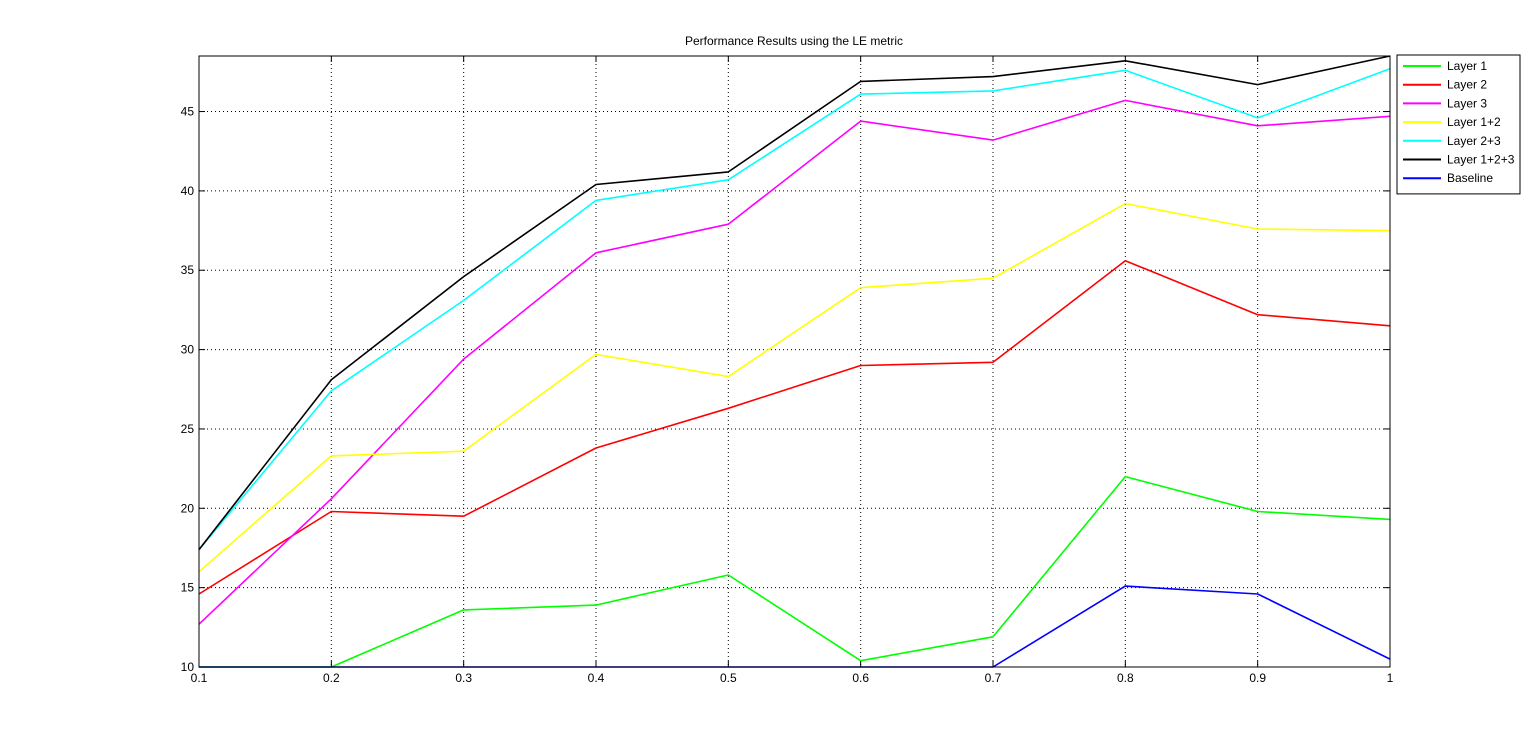 This screenshot has height=749, width=1536. I want to click on x-tick-label: 0.5, so click(728, 678).